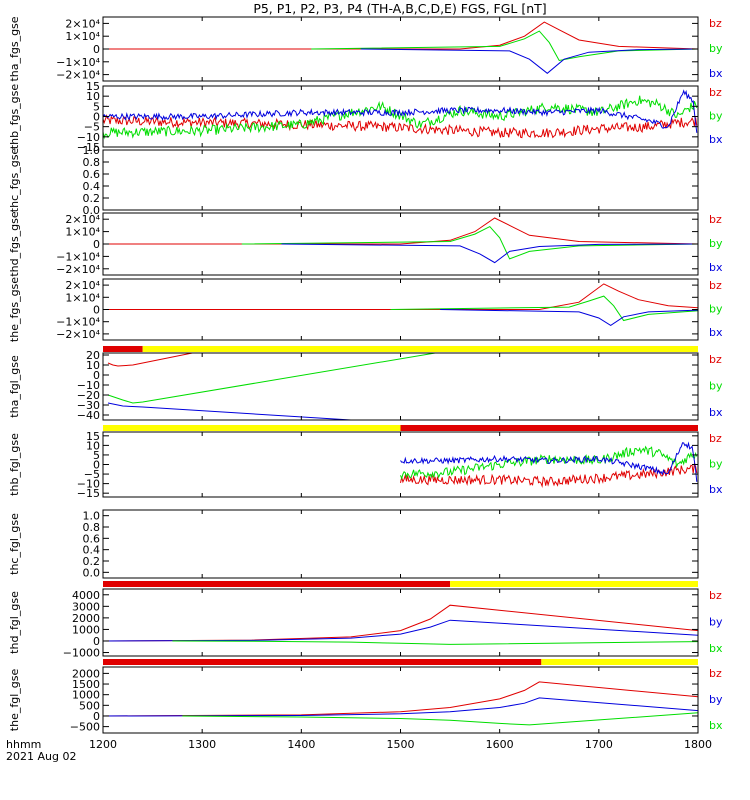 This screenshot has width=750, height=800. Describe the element at coordinates (435, 642) in the screenshot. I see `thd_fgl_gse-bx-line` at that location.